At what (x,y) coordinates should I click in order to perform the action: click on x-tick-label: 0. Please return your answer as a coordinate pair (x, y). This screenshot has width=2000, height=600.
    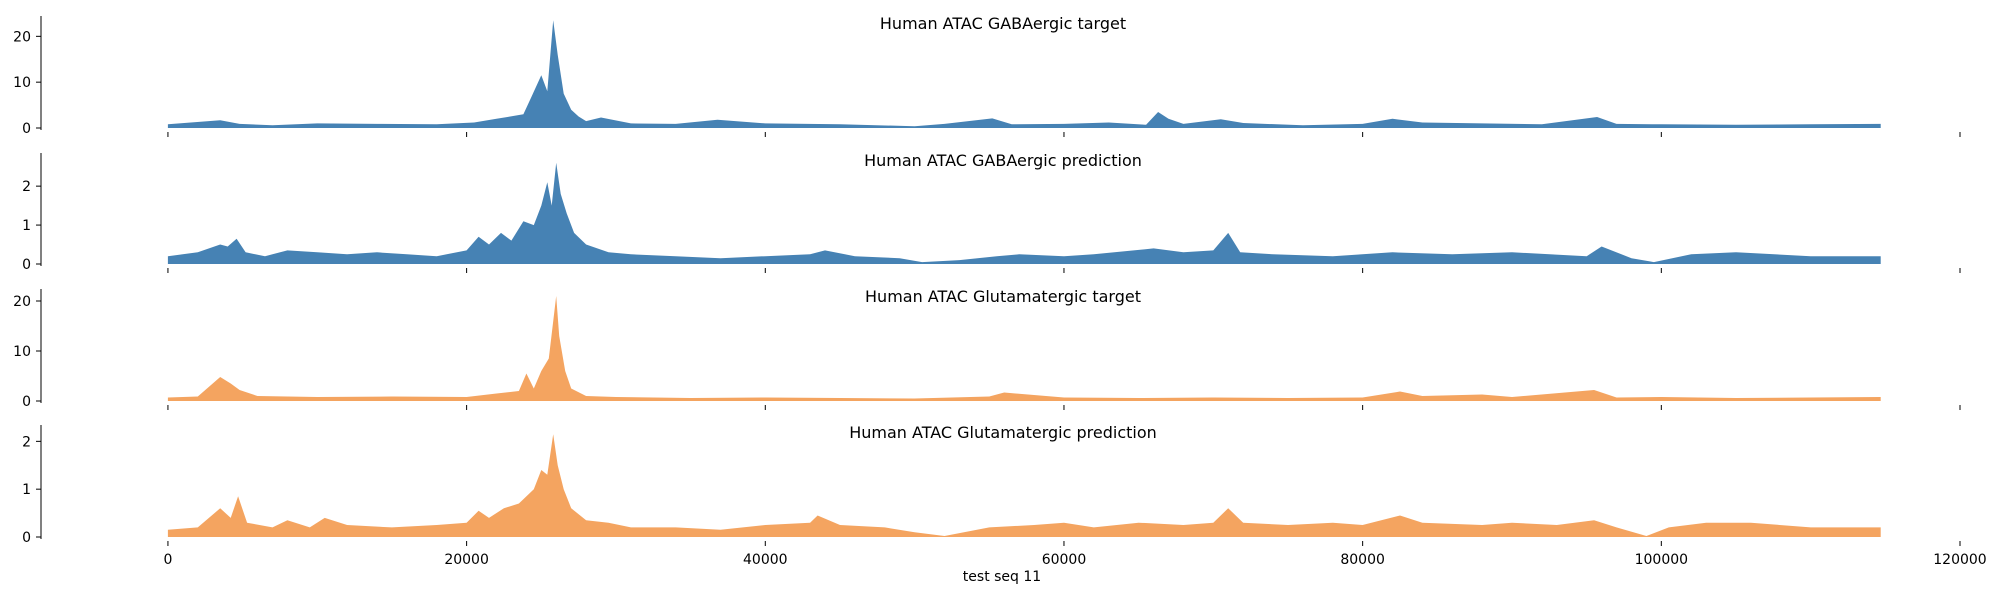
    Looking at the image, I should click on (167, 560).